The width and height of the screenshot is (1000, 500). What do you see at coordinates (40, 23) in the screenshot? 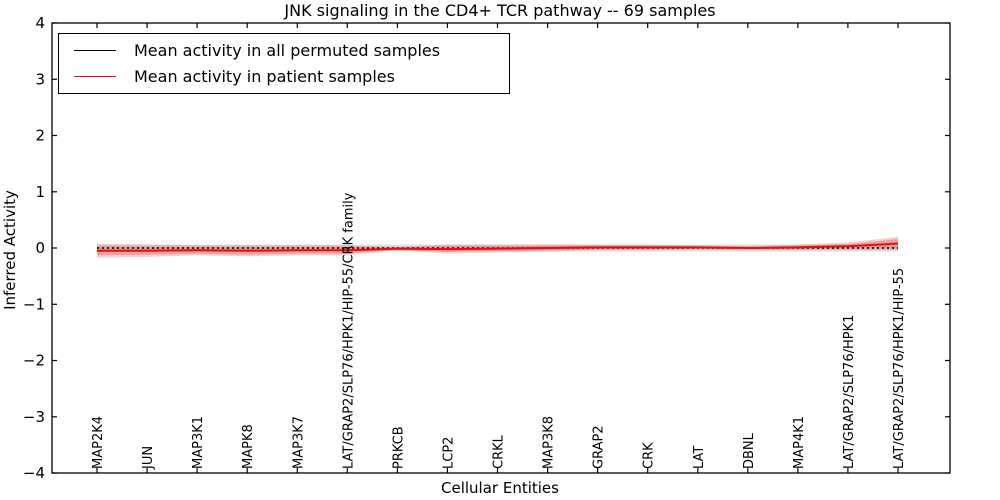
I see `y-tick-label: 4` at bounding box center [40, 23].